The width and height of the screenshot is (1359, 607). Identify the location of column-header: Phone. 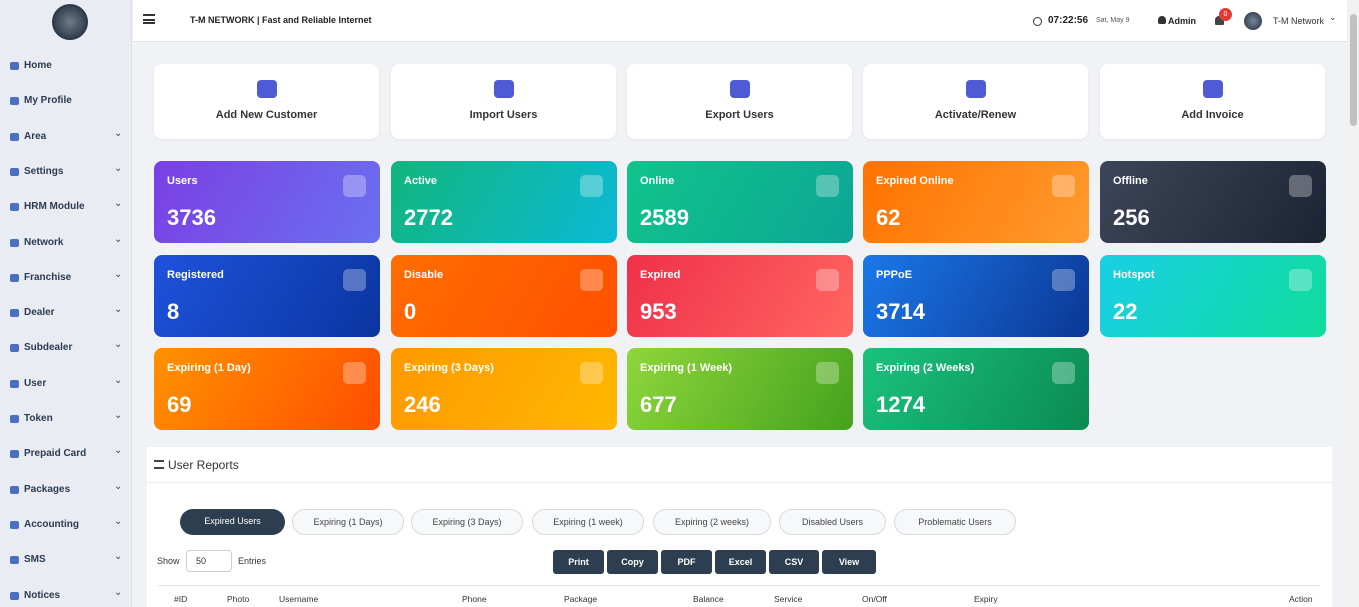
(474, 599).